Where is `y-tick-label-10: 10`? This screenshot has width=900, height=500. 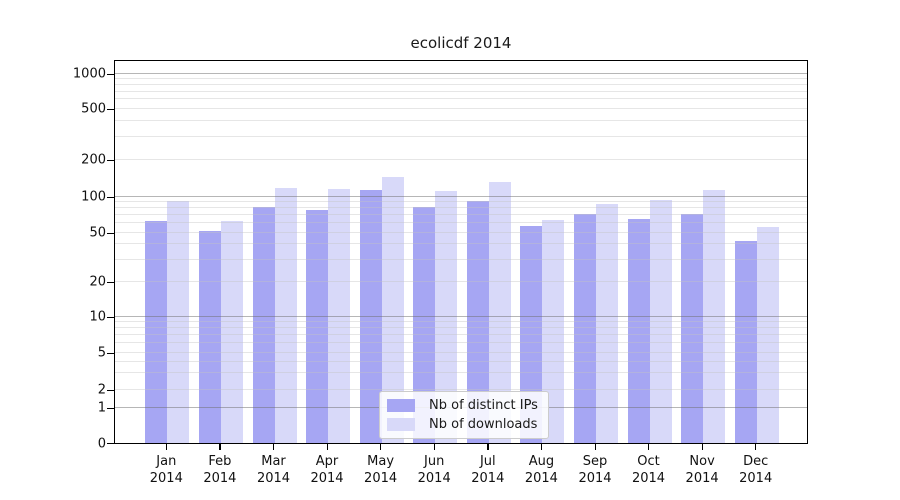 y-tick-label-10: 10 is located at coordinates (97, 317).